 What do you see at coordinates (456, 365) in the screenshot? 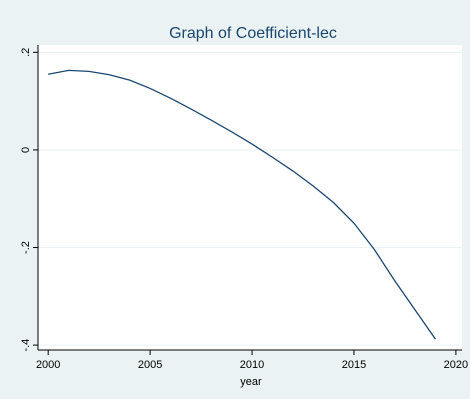
I see `x-tick-label-4: 2020` at bounding box center [456, 365].